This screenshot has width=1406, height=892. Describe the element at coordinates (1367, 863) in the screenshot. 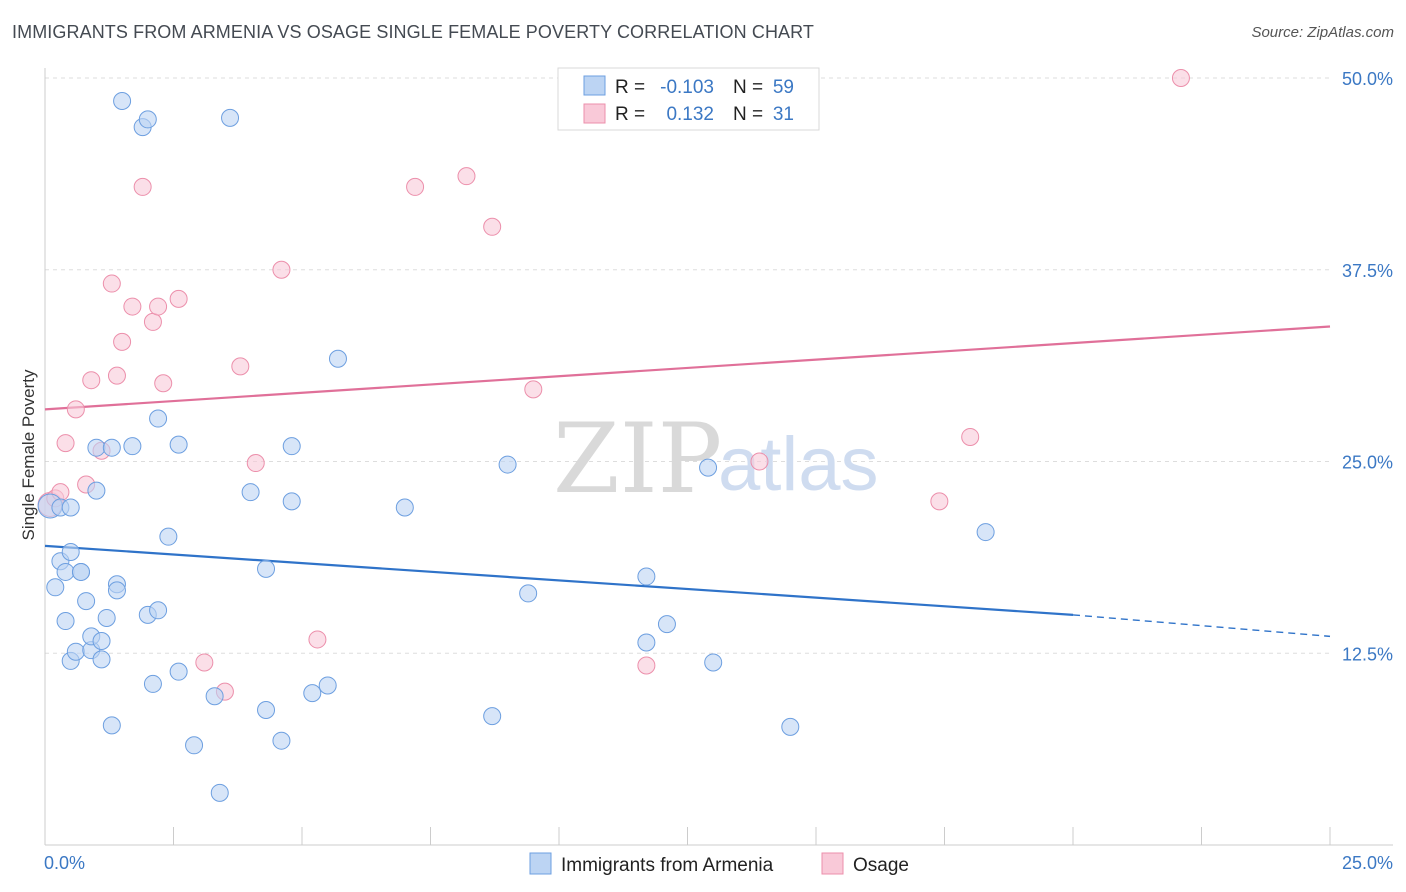

I see `x-tick-label-1: 25.0%` at that location.